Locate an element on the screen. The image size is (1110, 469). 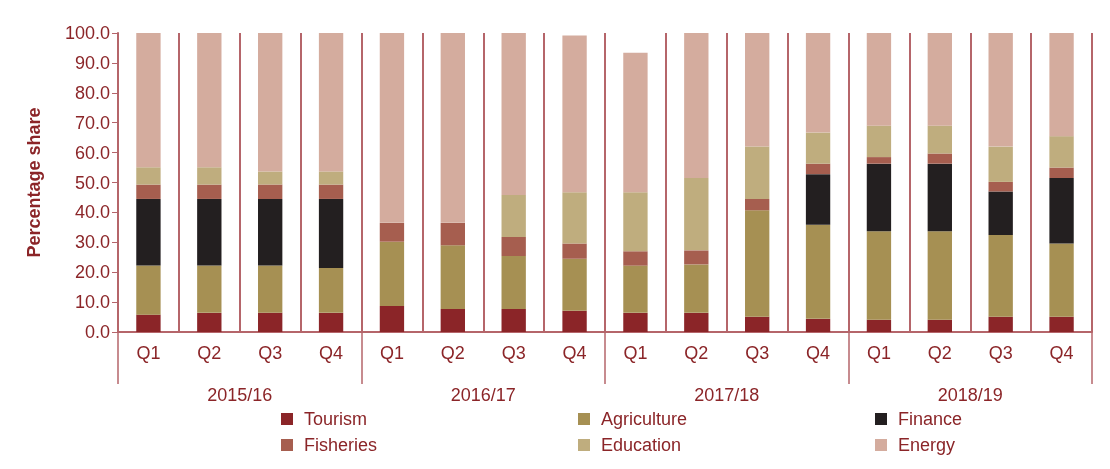
y-axis-title: Percentage share is located at coordinates (34, 182).